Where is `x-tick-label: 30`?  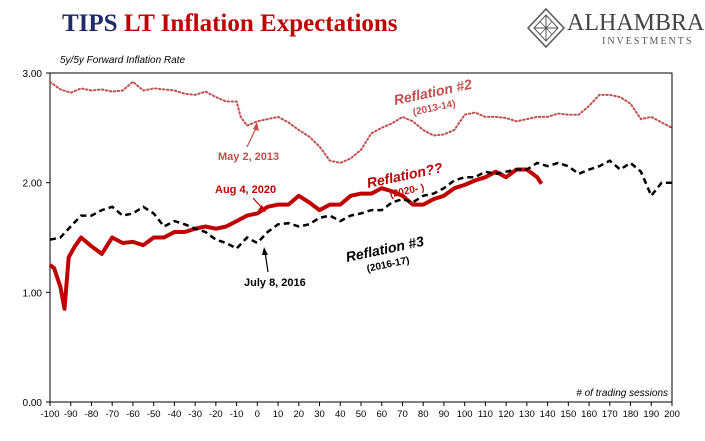
x-tick-label: 30 is located at coordinates (319, 414).